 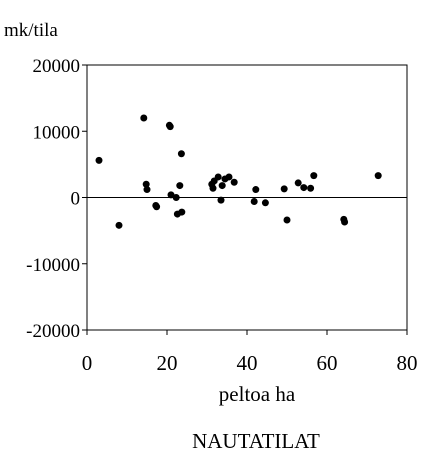 I want to click on y-axis-label: mk/tila, so click(x=31, y=30).